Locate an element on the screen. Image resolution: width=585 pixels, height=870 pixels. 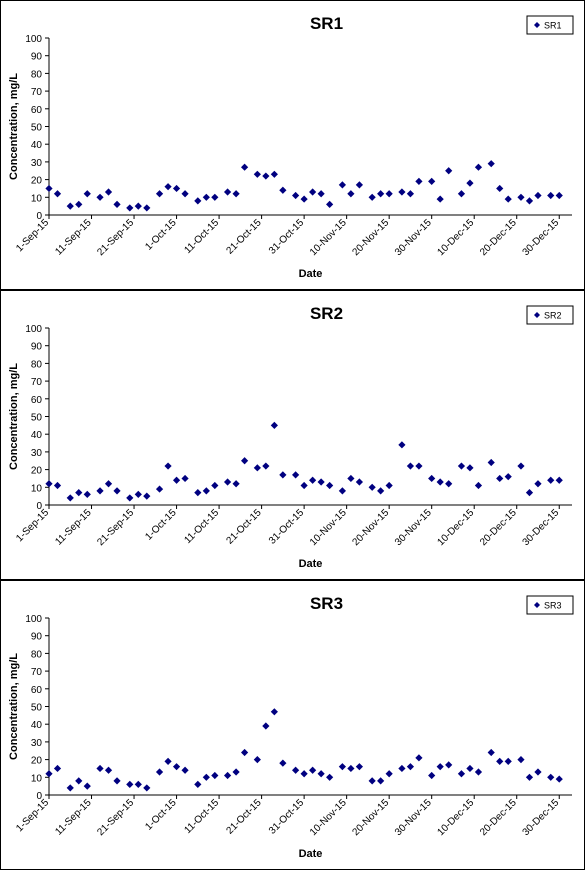
chart-title: SR1 is located at coordinates (326, 23).